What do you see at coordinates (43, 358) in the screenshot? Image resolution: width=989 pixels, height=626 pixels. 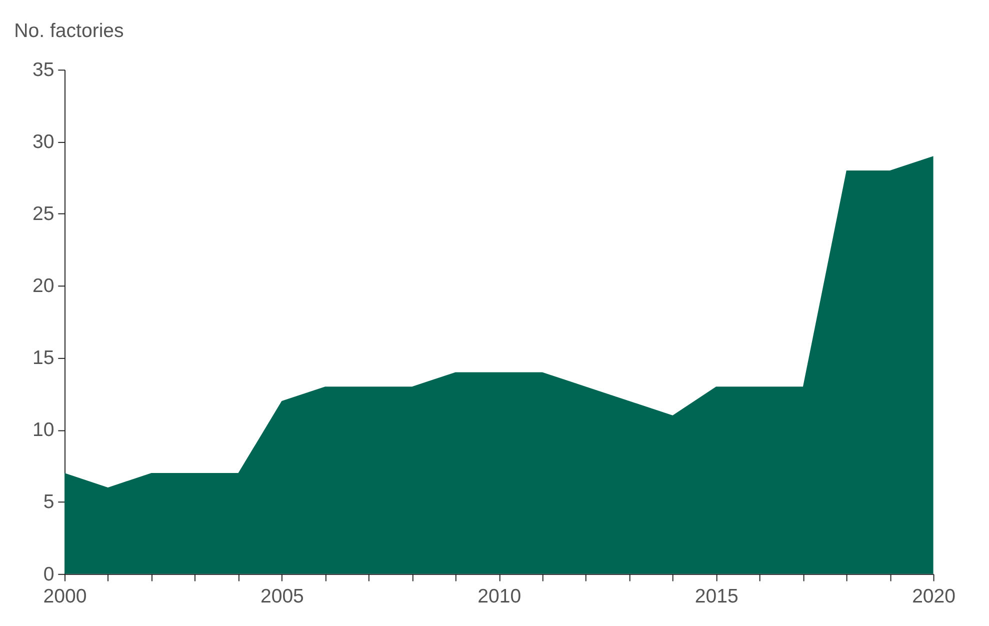 I see `y-tick-label: 15` at bounding box center [43, 358].